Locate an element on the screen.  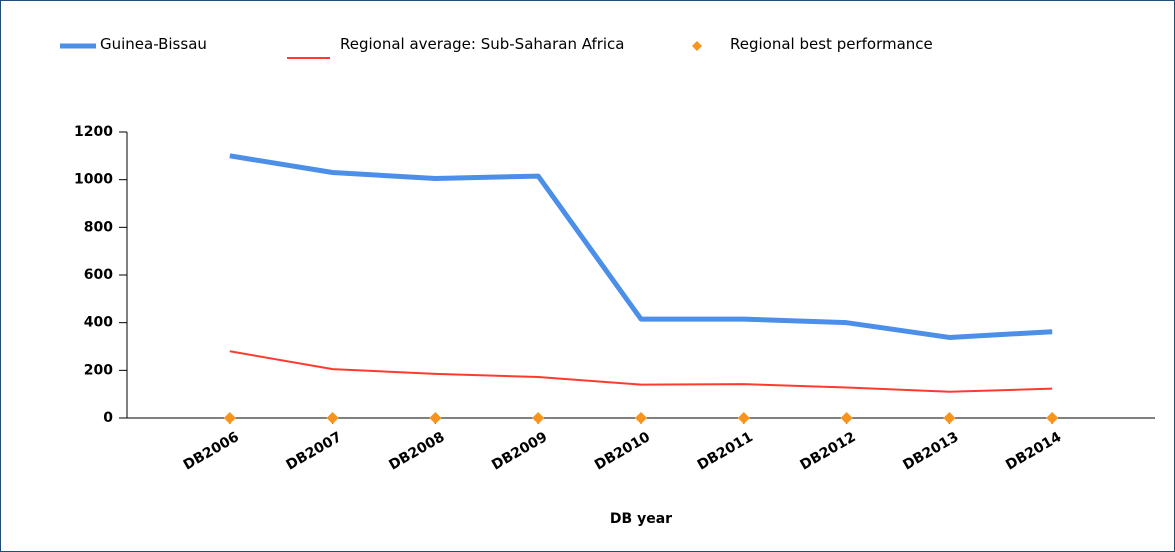
legend-swatch is located at coordinates (697, 46).